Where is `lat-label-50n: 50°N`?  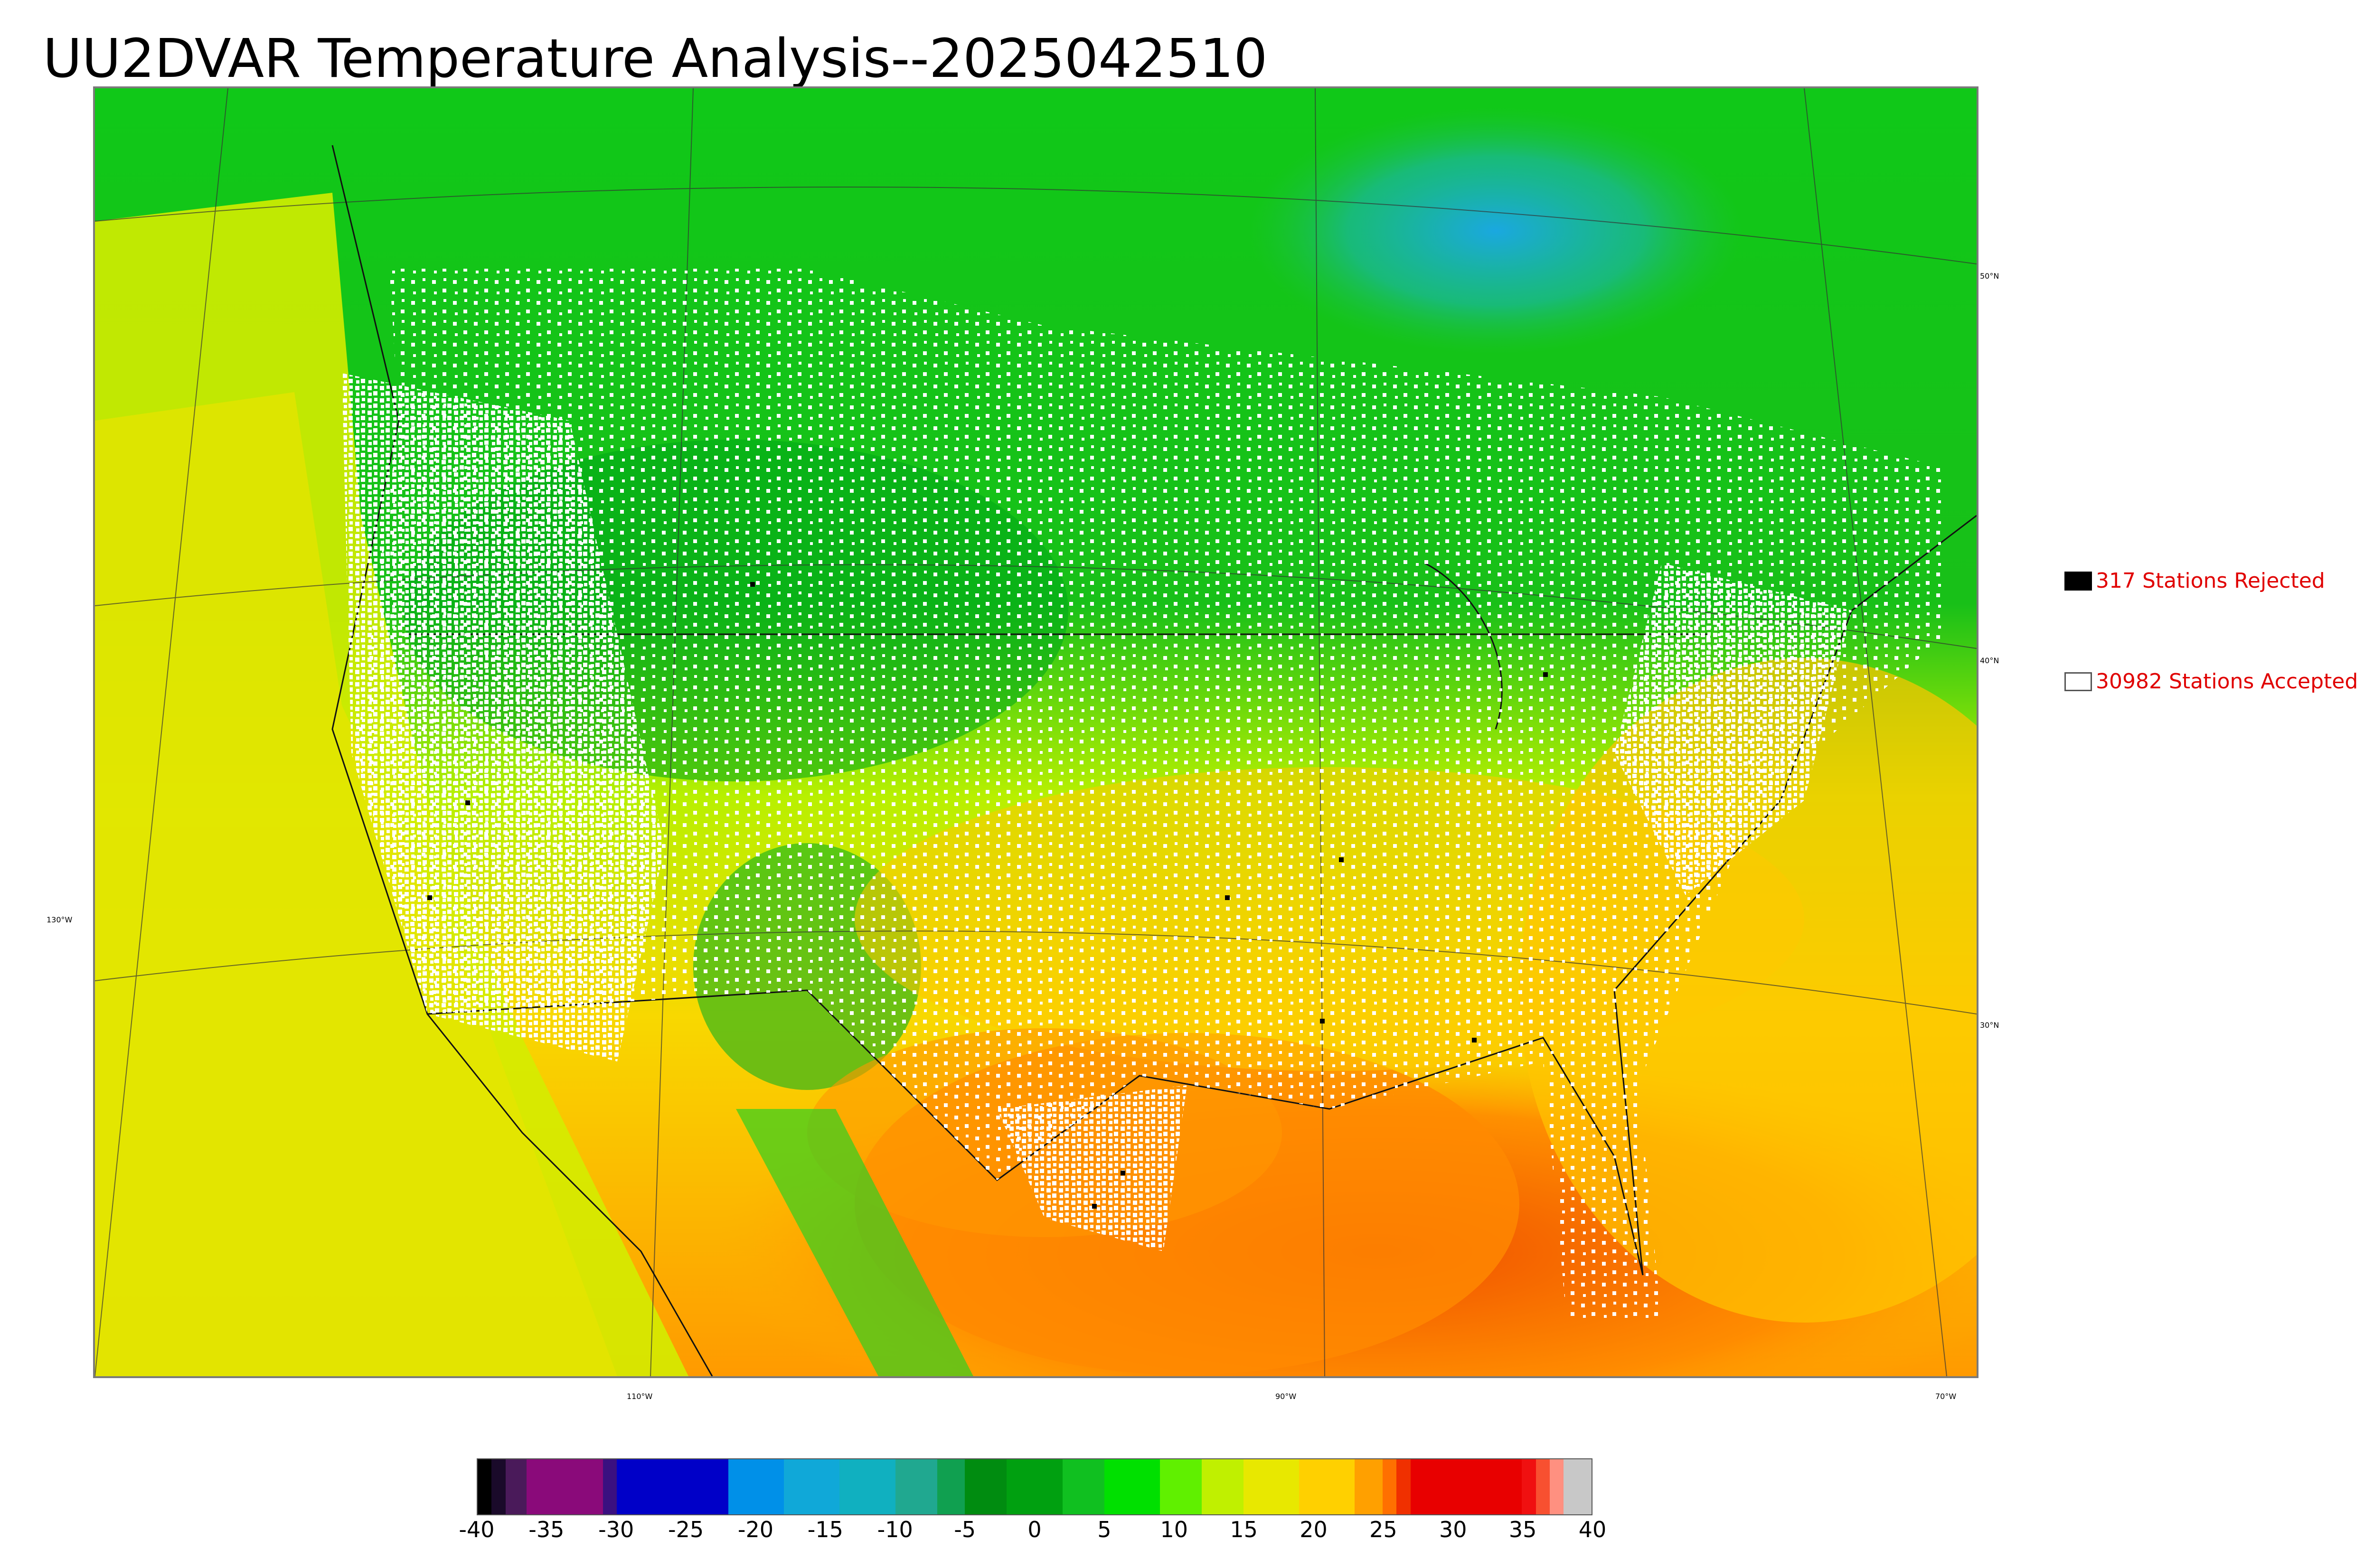
lat-label-50n: 50°N is located at coordinates (1989, 277).